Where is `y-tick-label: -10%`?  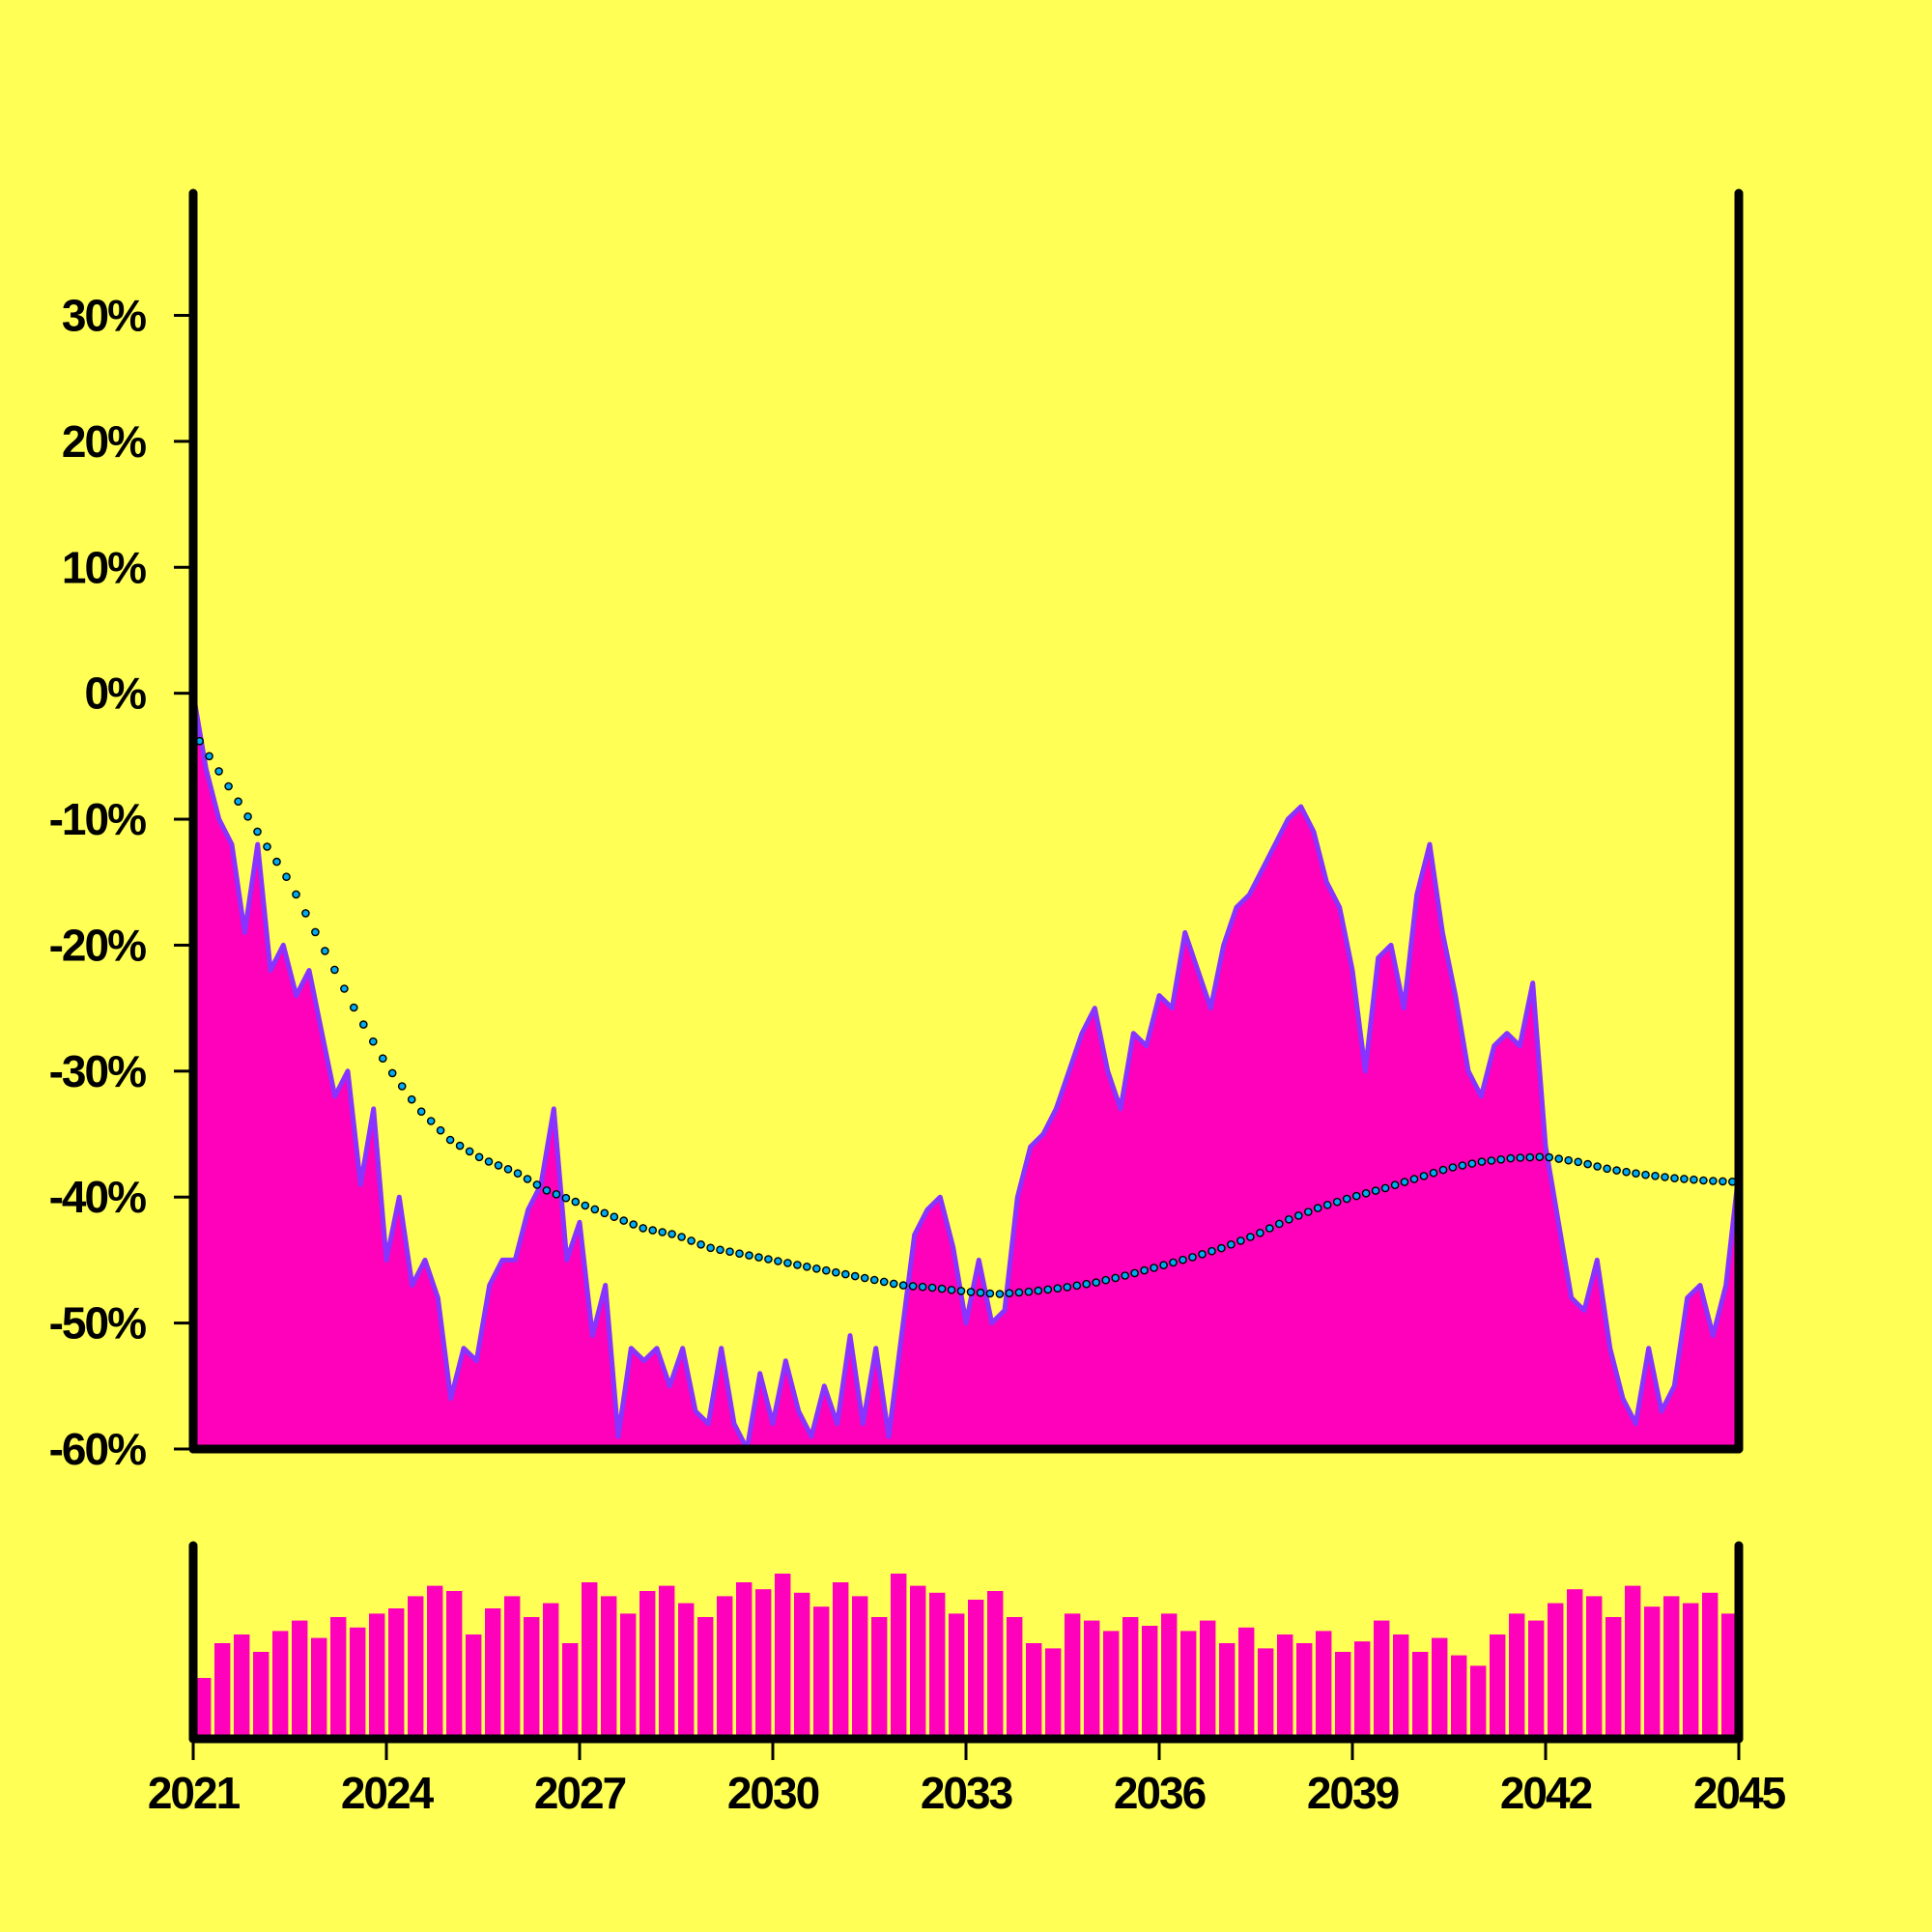 y-tick-label: -10% is located at coordinates (97, 819).